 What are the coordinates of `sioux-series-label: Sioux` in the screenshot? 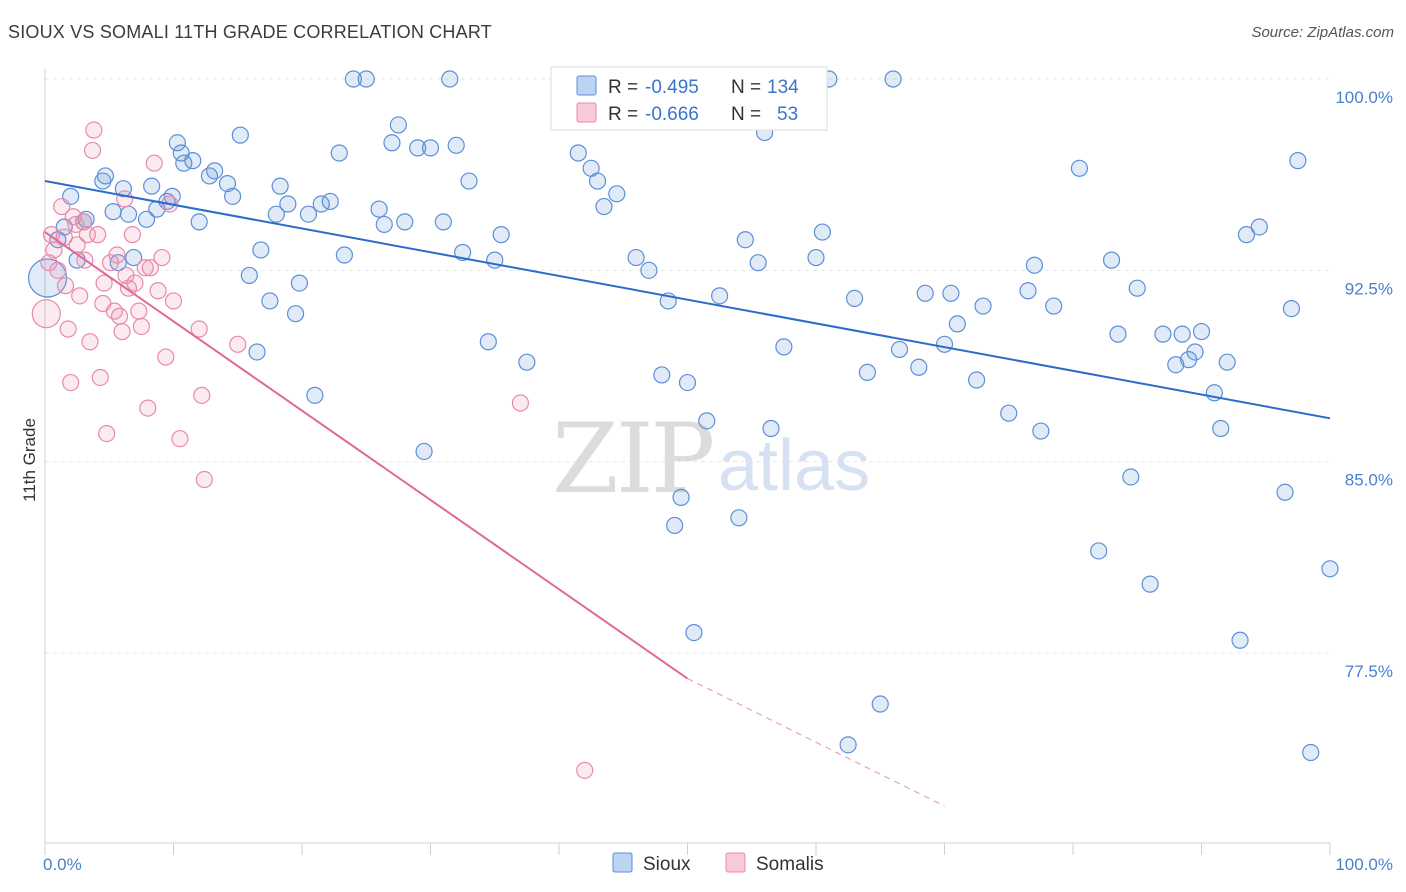 It's located at (667, 864).